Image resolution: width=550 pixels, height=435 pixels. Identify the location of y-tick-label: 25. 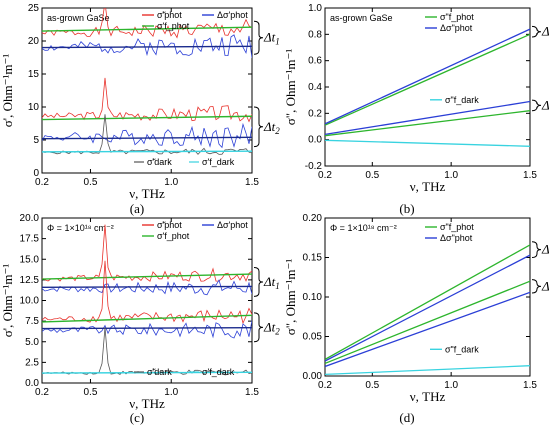
(34, 8).